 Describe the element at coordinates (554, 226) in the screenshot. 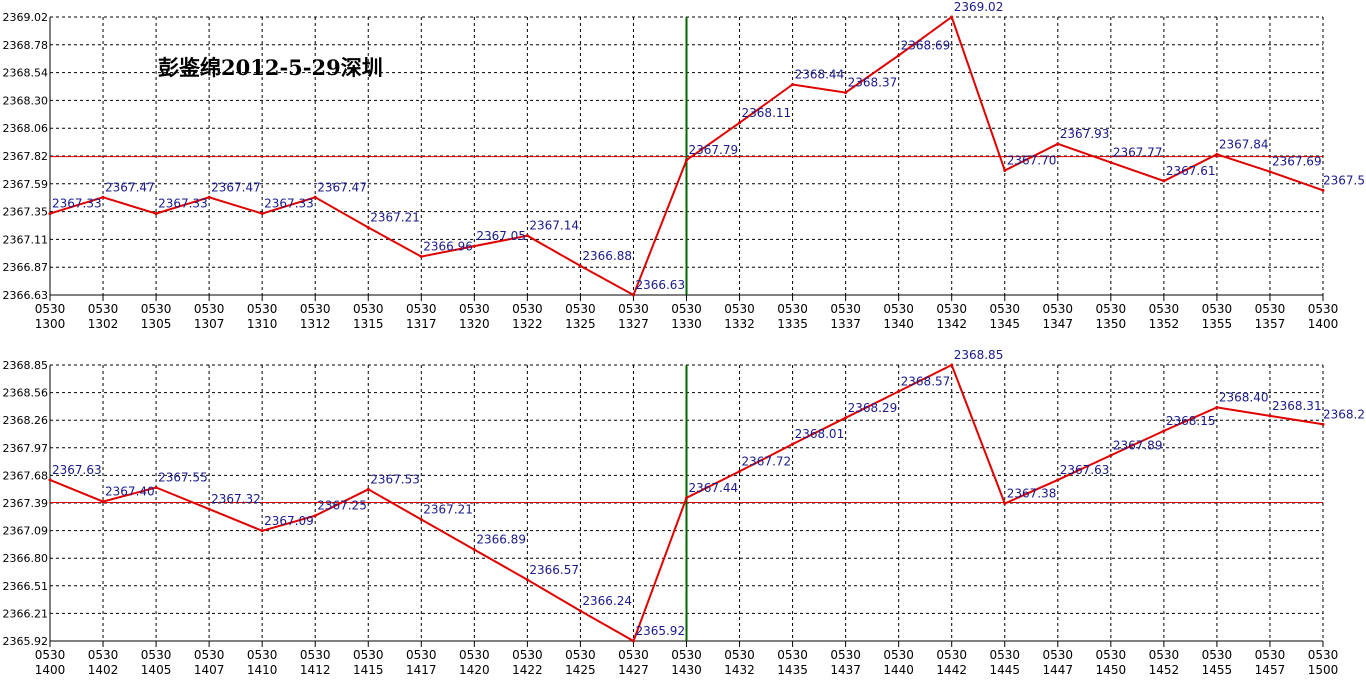

I see `data-label: 2367.14` at that location.